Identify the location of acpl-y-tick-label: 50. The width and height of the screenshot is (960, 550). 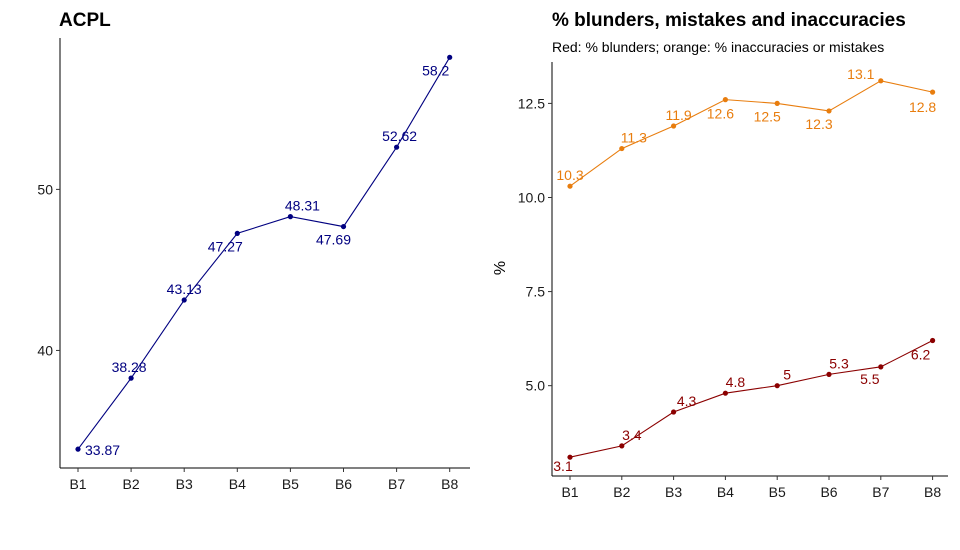
(45, 189).